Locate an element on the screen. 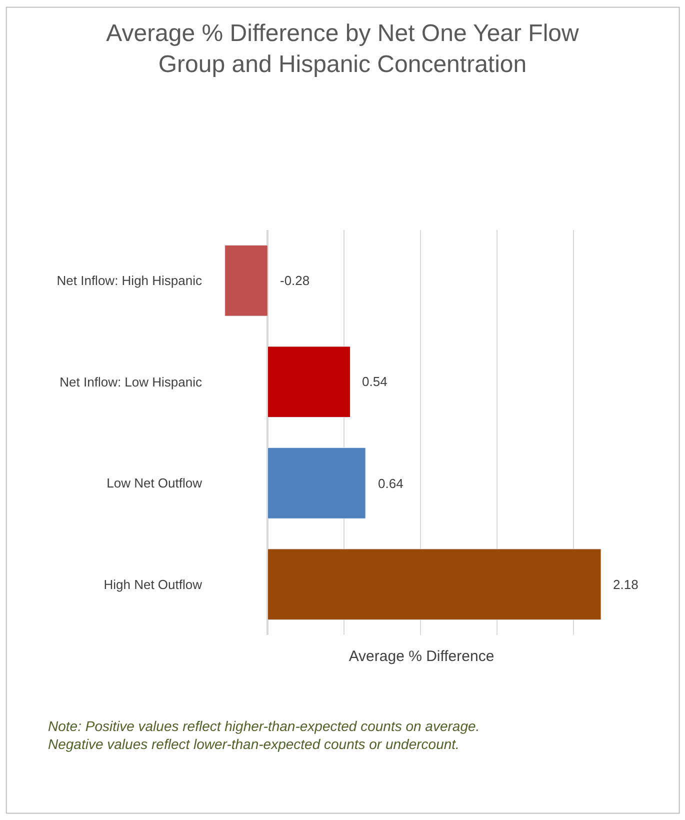  data-label: 0.54 is located at coordinates (375, 381).